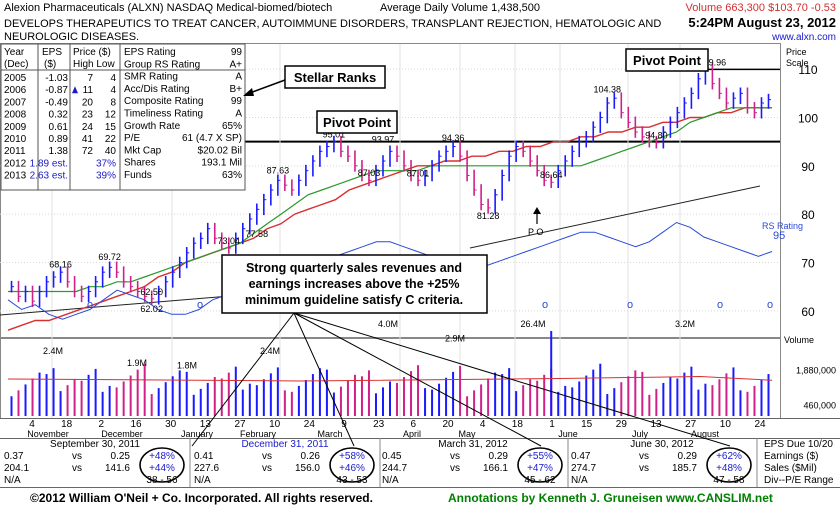 Image resolution: width=840 pixels, height=509 pixels. I want to click on fund-year: 2011, so click(15, 151).